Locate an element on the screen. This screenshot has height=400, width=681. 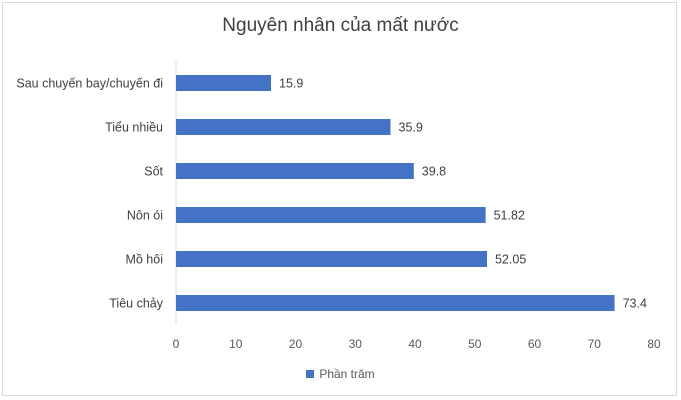
data-label: 52.05 is located at coordinates (510, 260).